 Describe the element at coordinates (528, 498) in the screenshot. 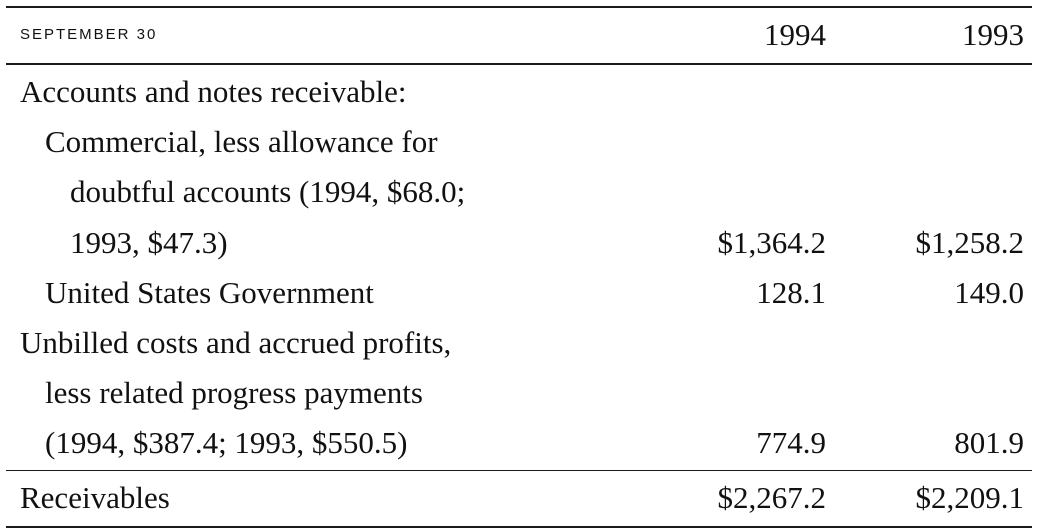

I see `total-row: Receivables $2,267.2 $2,209.1` at that location.